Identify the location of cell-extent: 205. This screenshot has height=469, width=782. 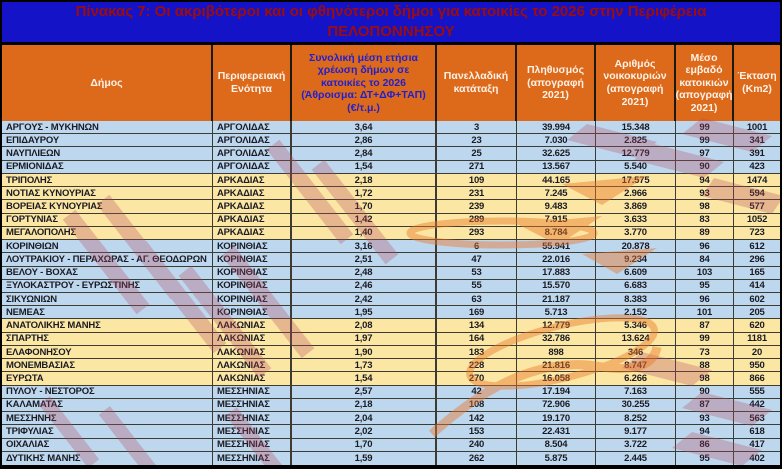
(757, 312).